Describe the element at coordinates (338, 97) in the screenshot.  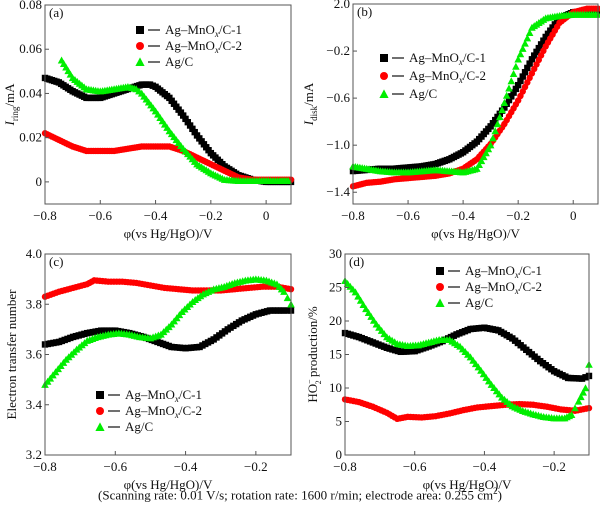
I see `y-tick-label: −0.6` at that location.